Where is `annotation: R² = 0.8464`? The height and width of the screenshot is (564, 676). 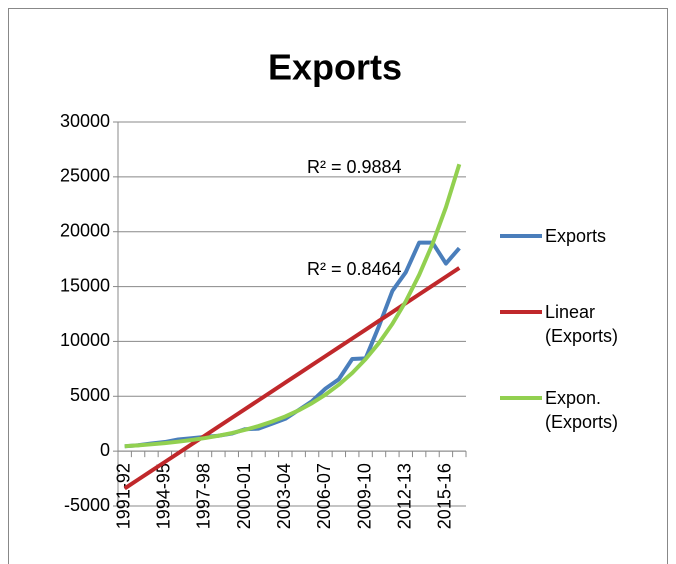 annotation: R² = 0.8464 is located at coordinates (354, 269).